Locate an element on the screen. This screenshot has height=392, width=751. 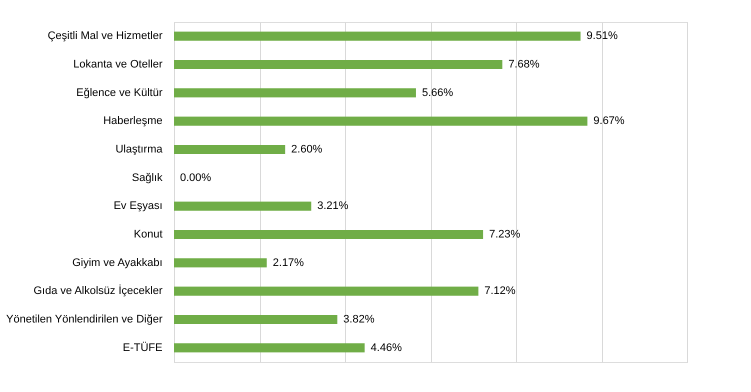
data-label: 3.82% is located at coordinates (359, 320).